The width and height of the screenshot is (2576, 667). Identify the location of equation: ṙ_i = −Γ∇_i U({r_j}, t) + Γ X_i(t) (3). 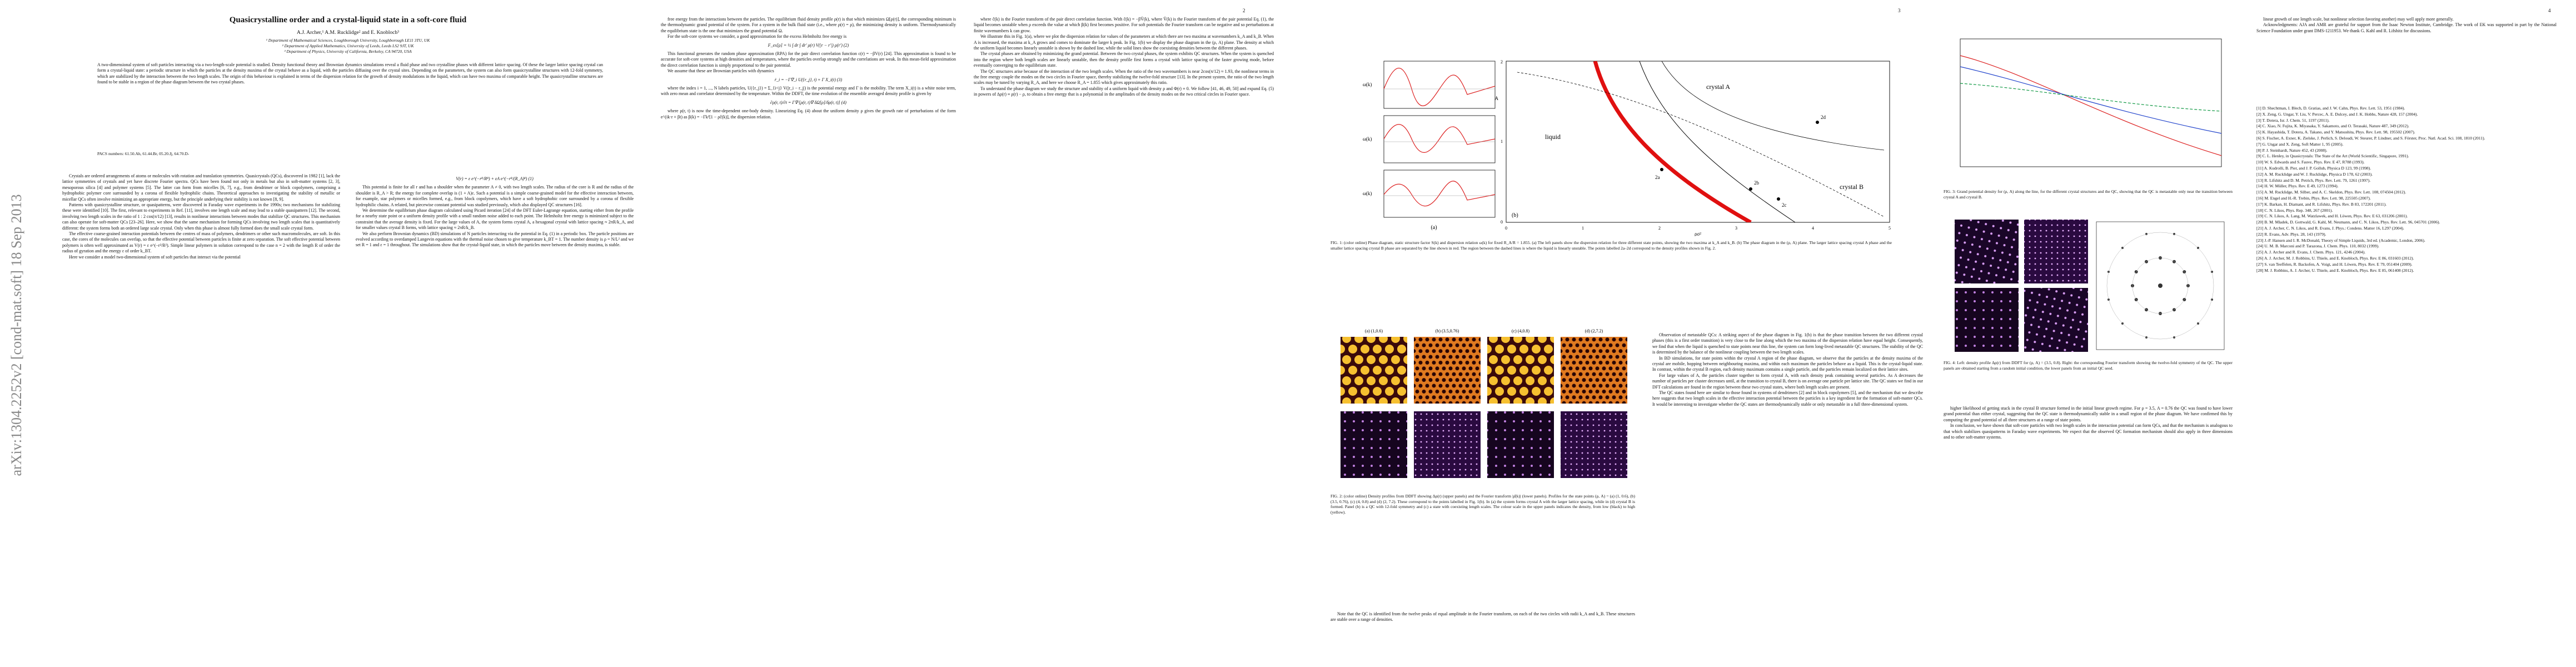
(808, 79).